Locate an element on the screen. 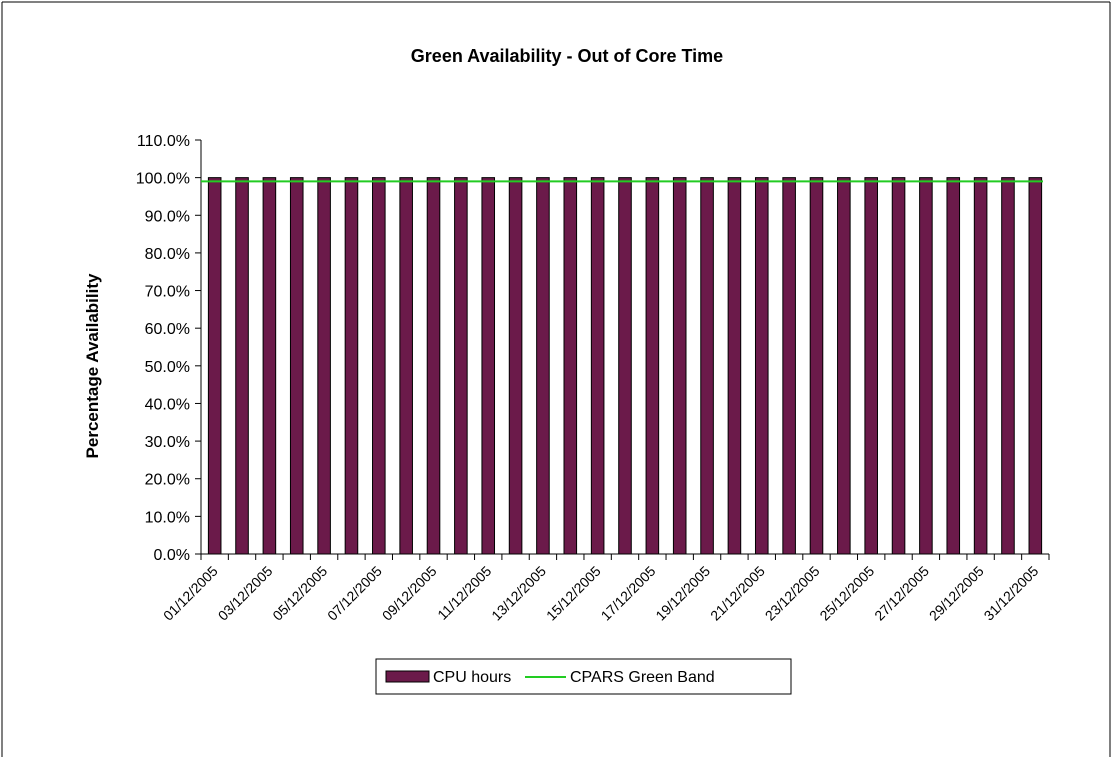  y-tick-label: 10.0% is located at coordinates (167, 517).